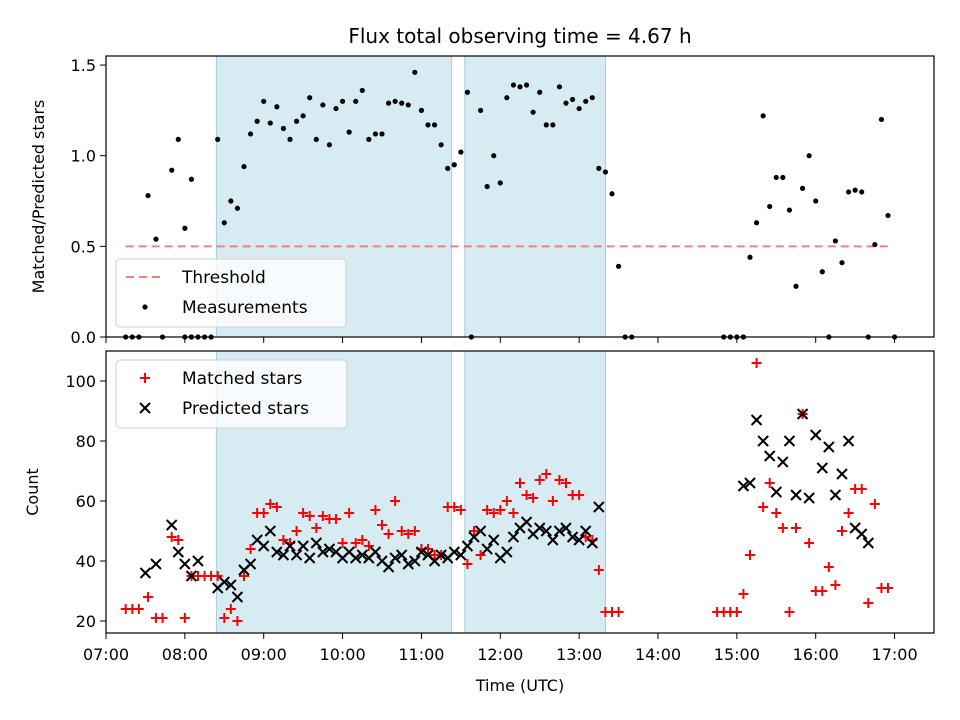  I want to click on x-tick-label: 10:00, so click(343, 654).